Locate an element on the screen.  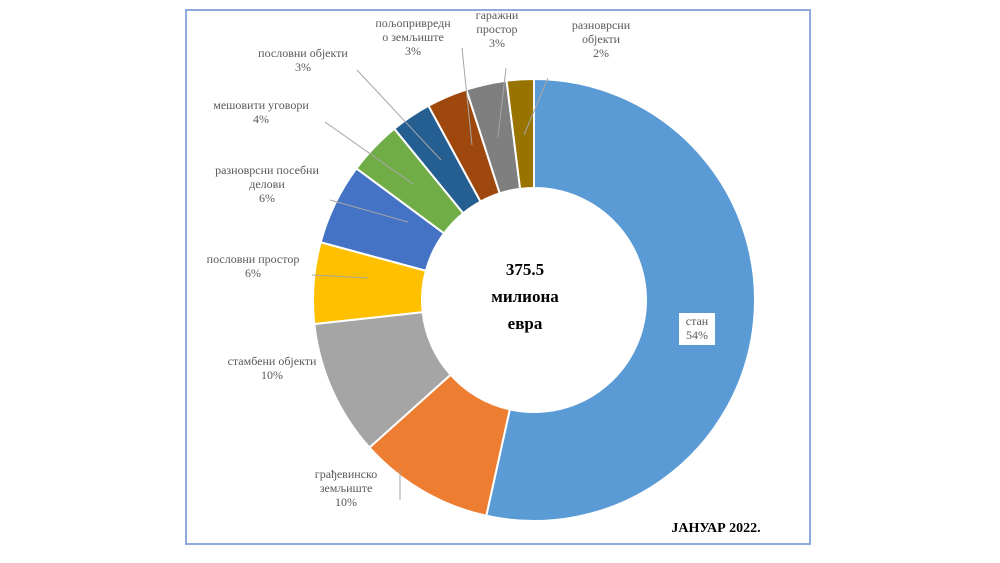
slice-name-label-5: мешовити уговори is located at coordinates (261, 105).